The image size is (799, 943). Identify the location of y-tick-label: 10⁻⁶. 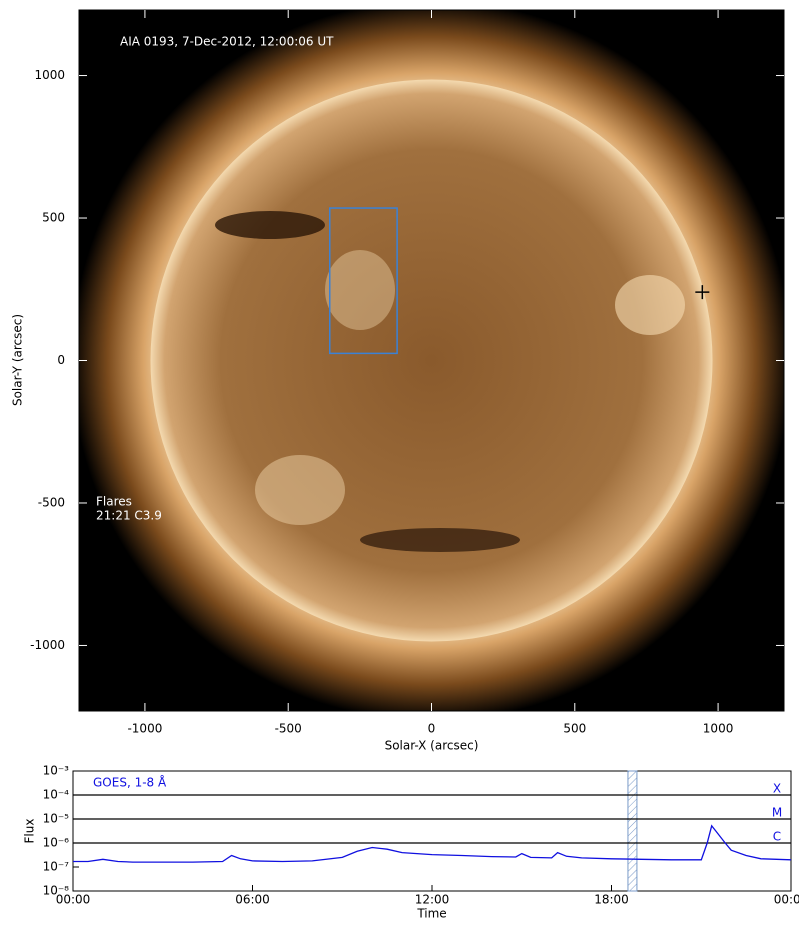
(56, 843).